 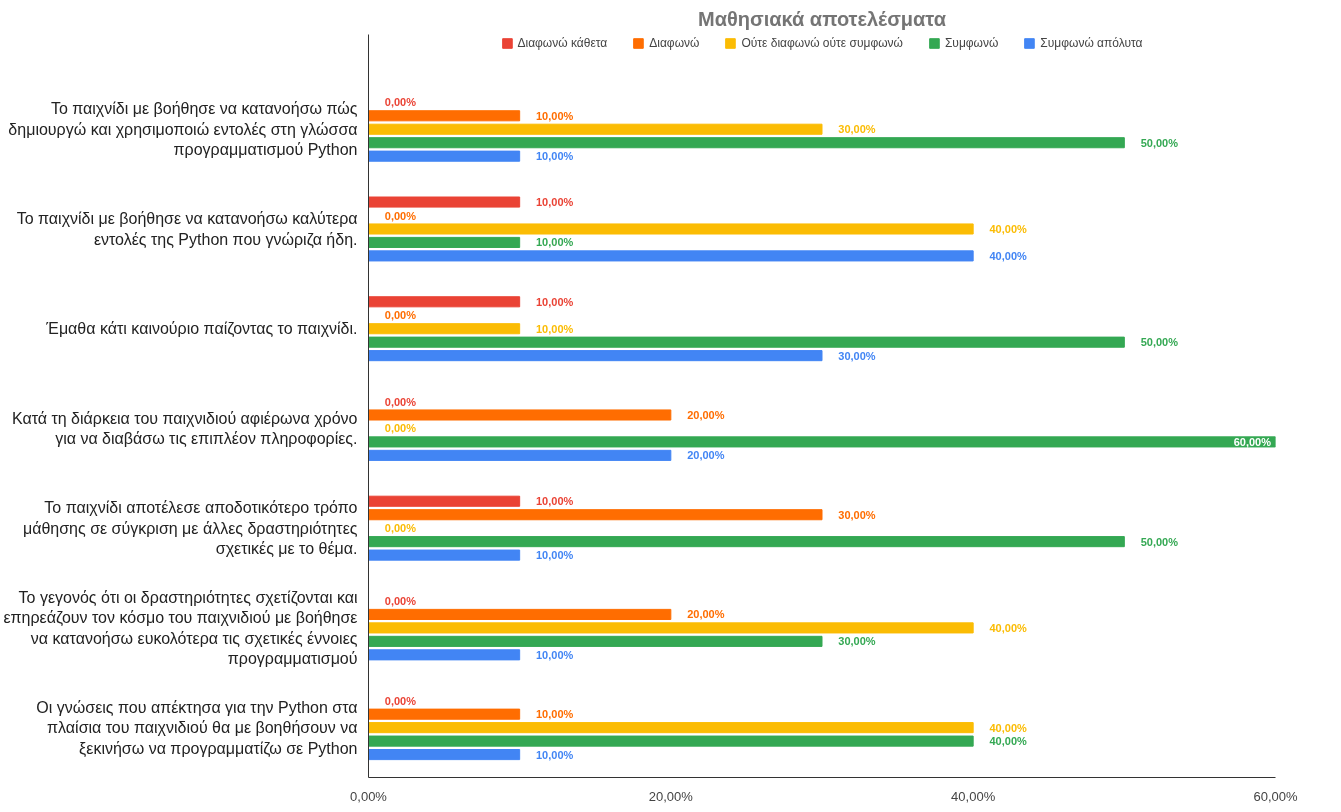 What do you see at coordinates (184, 428) in the screenshot?
I see `y-tick-label: Κατά τη διάρκεια του παιχνιδιού αφιέρωνα χρόνο για να διαβάσω τις επιπλέον πληροφορίες.` at bounding box center [184, 428].